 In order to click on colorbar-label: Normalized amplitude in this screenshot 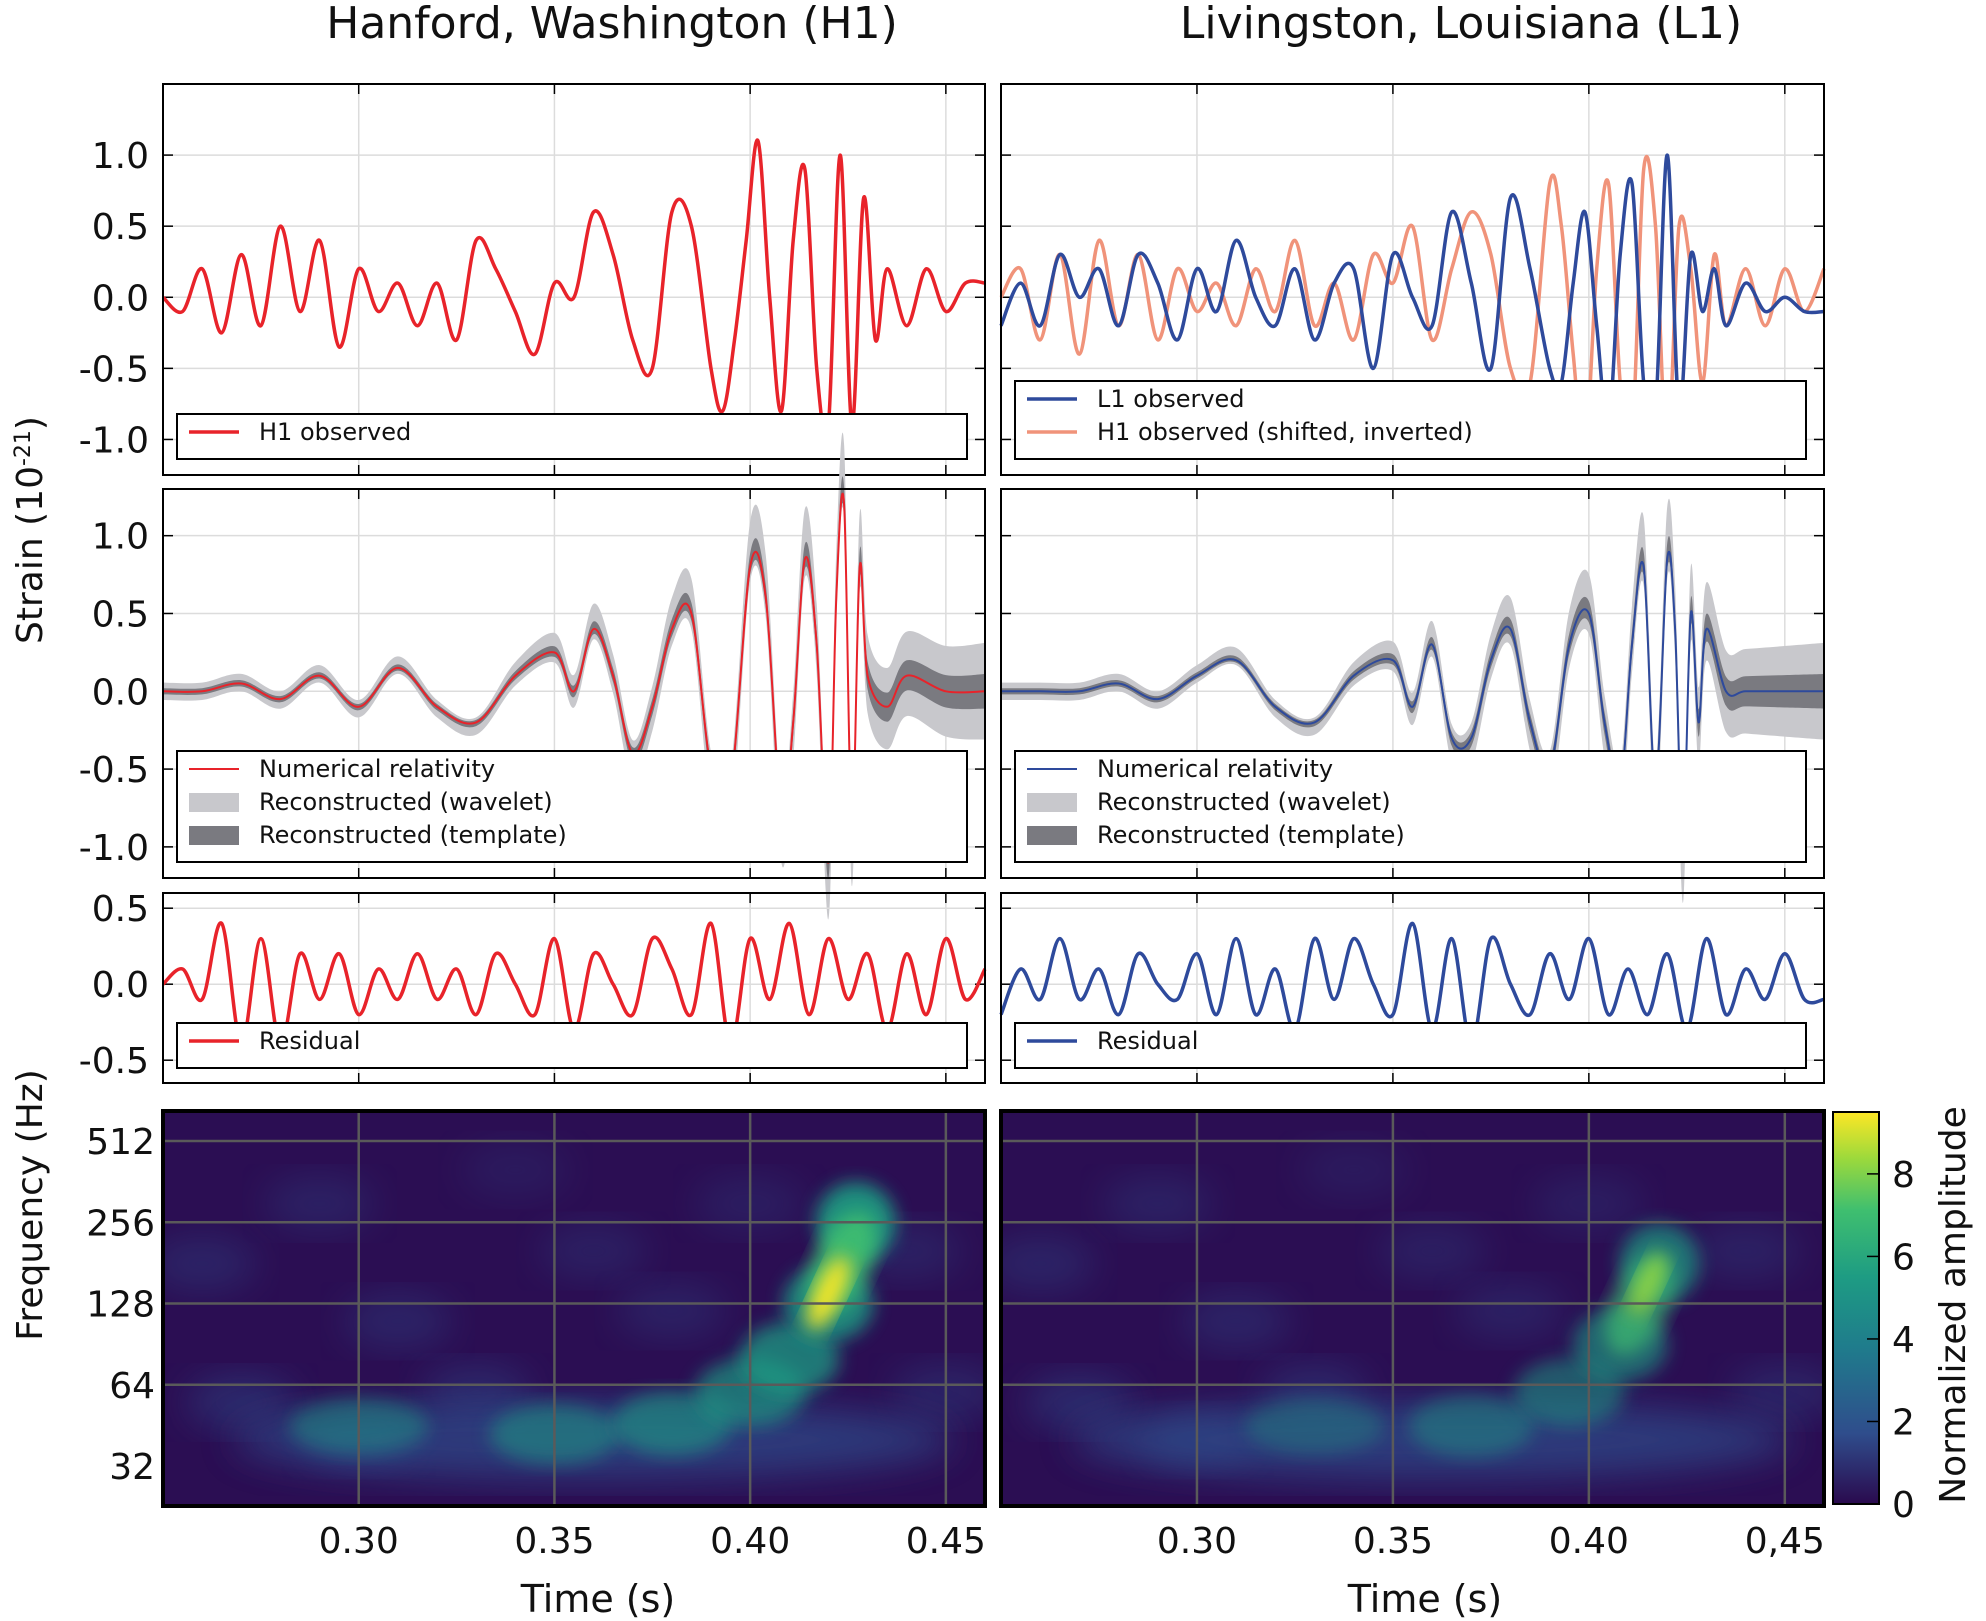, I will do `click(1953, 1305)`.